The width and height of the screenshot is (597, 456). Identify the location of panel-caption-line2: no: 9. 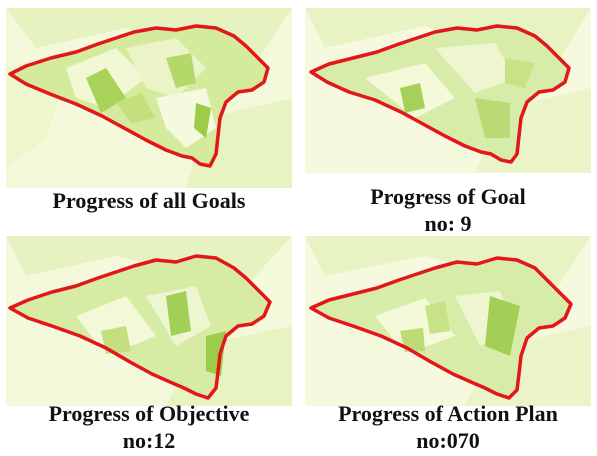
(448, 223).